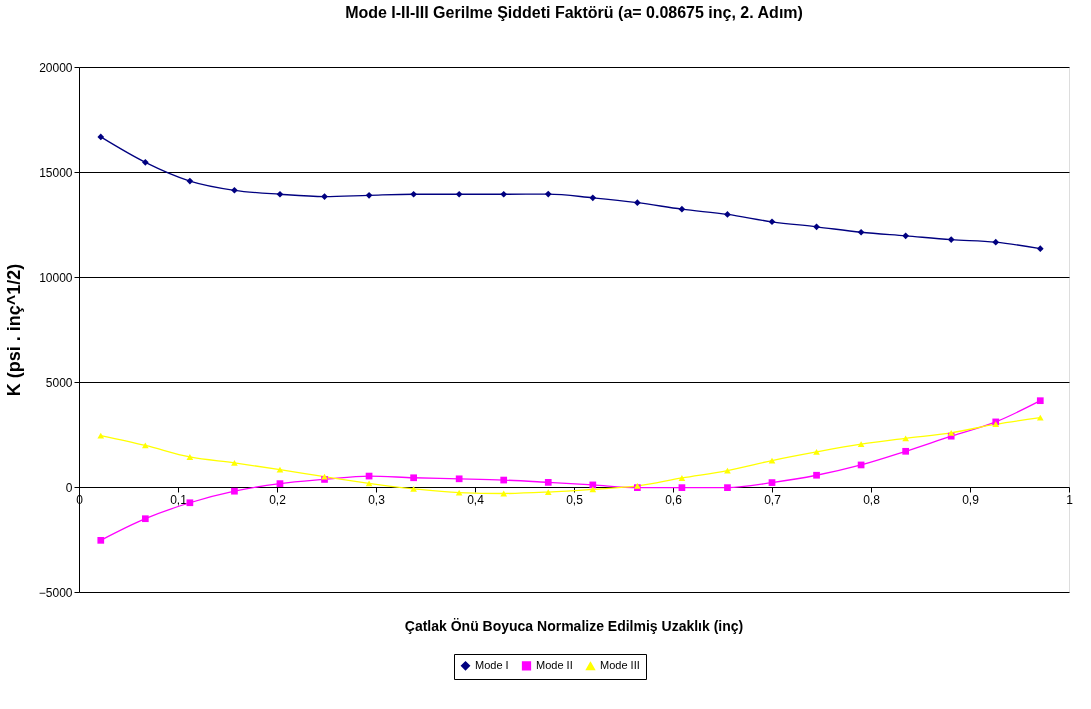  What do you see at coordinates (1070, 499) in the screenshot?
I see `x-tick-label: 1` at bounding box center [1070, 499].